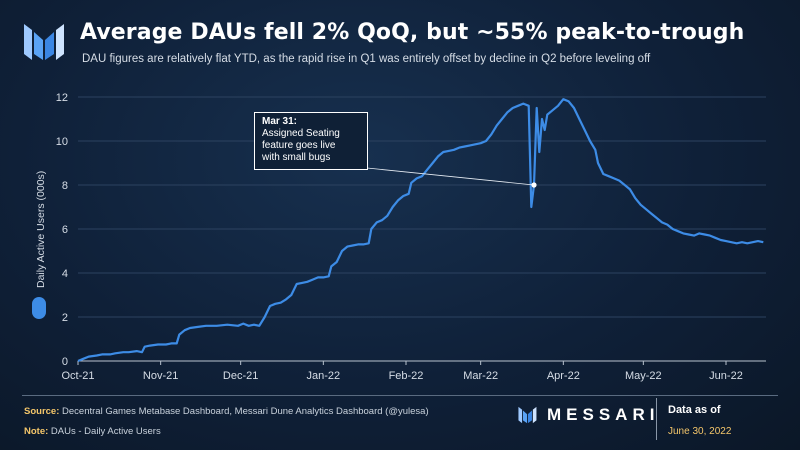 Image resolution: width=800 pixels, height=450 pixels. I want to click on y-axis-title: Daily Active Users (000s), so click(39, 245).